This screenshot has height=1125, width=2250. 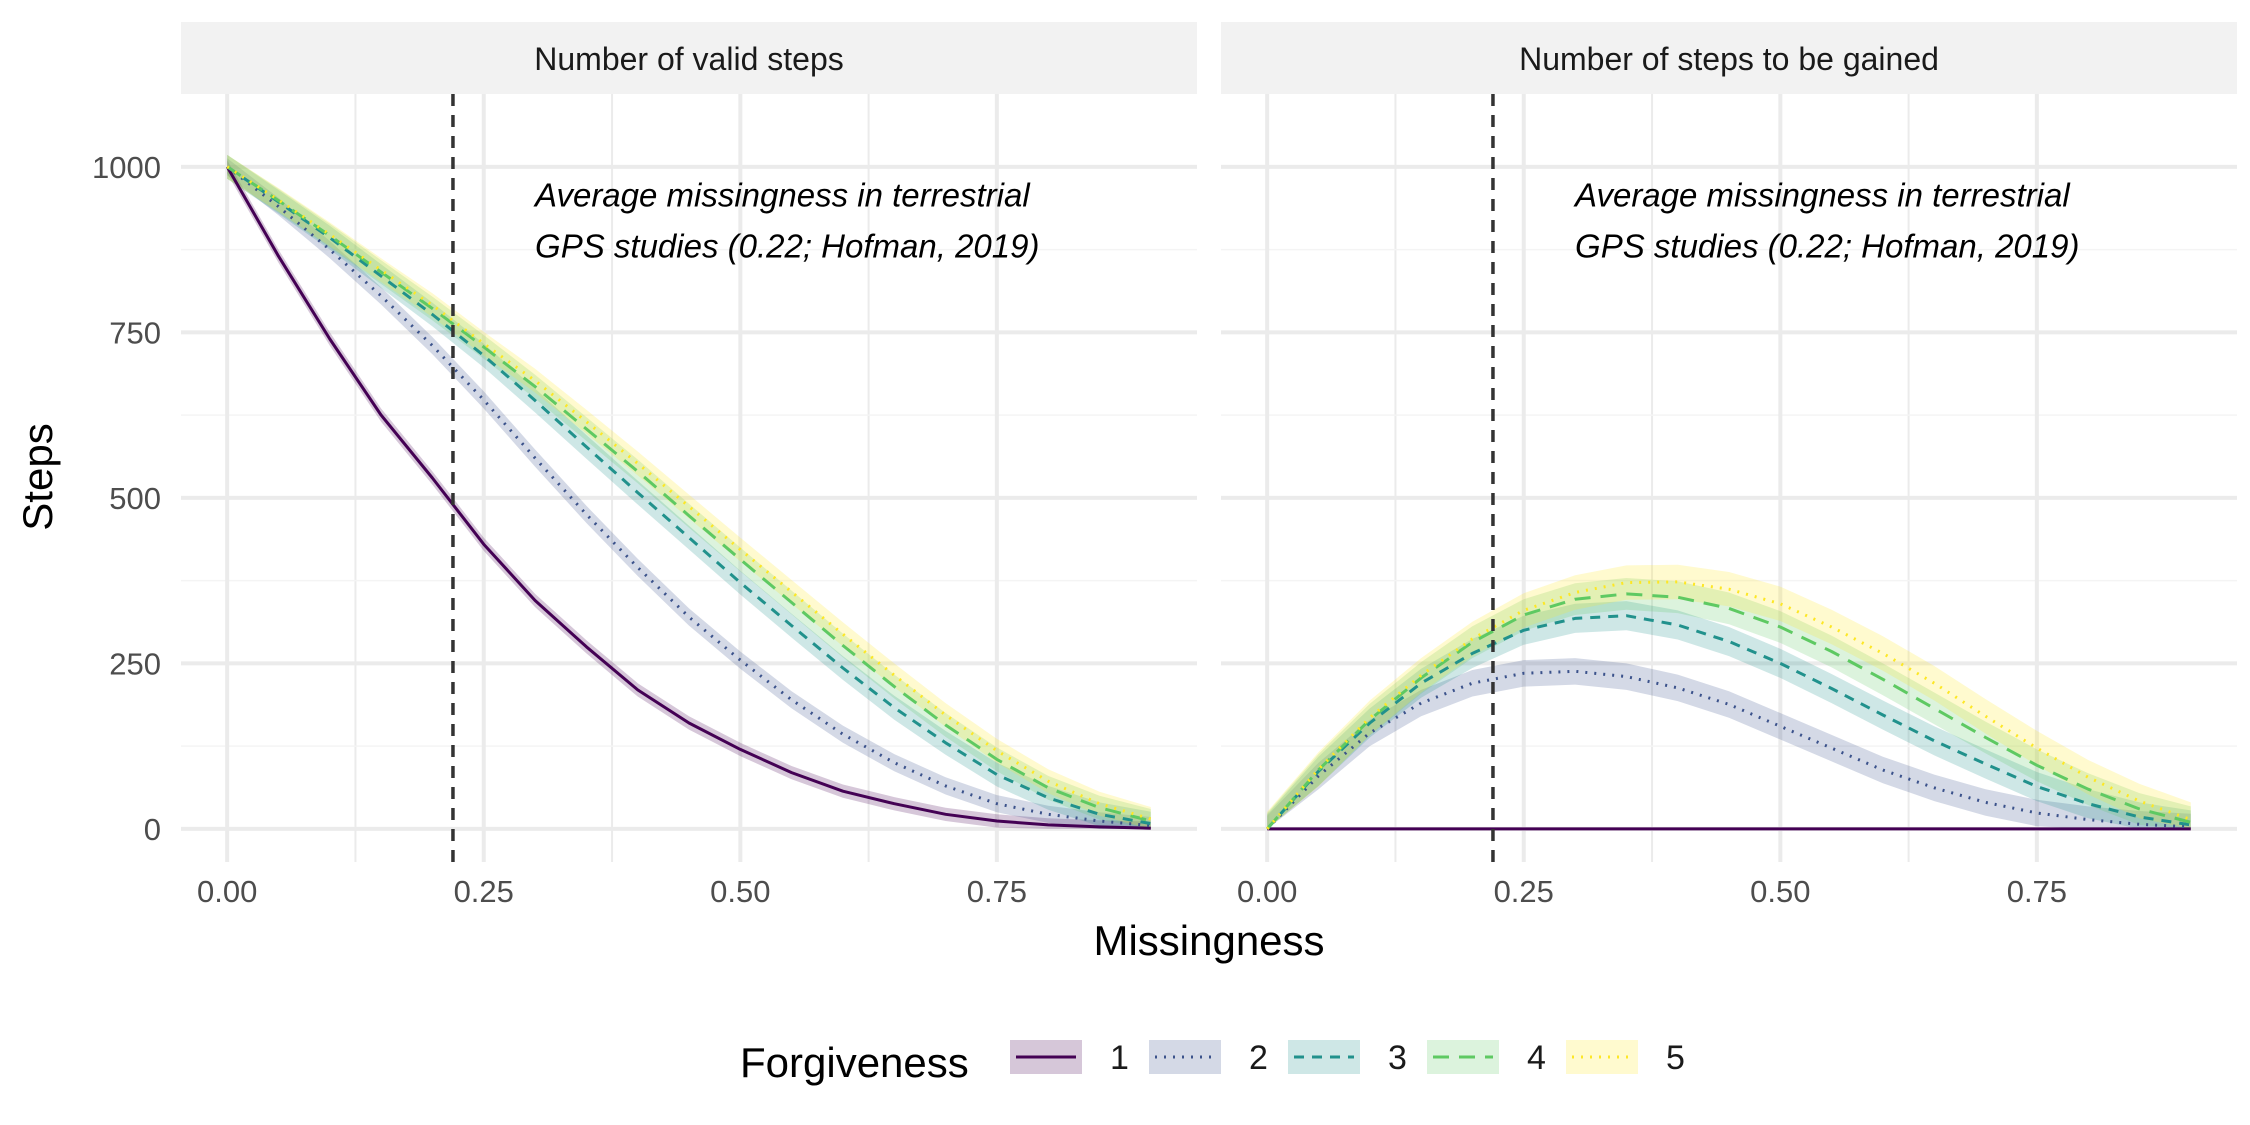 What do you see at coordinates (135, 332) in the screenshot?
I see `y-tick-label: 750` at bounding box center [135, 332].